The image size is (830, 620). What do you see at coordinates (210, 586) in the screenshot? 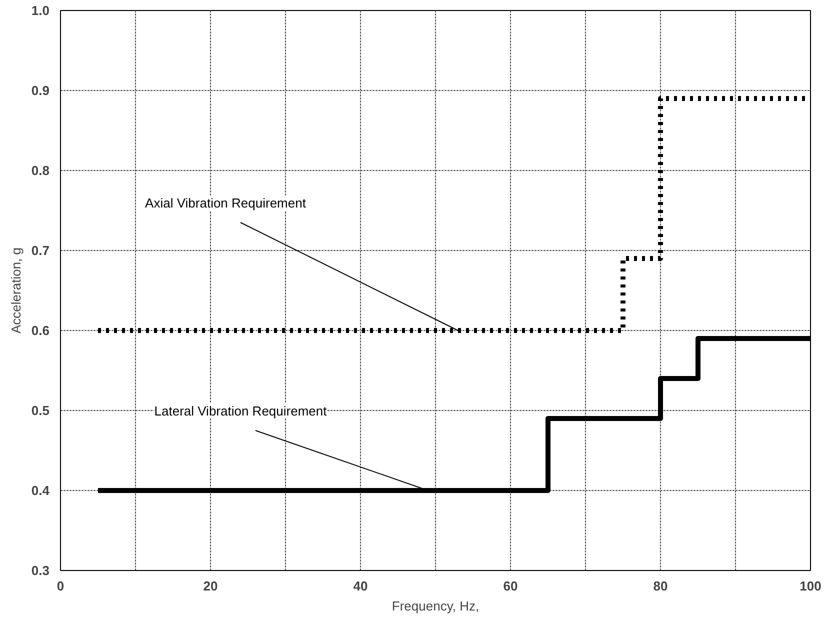
I see `x-tick-label: 20` at bounding box center [210, 586].